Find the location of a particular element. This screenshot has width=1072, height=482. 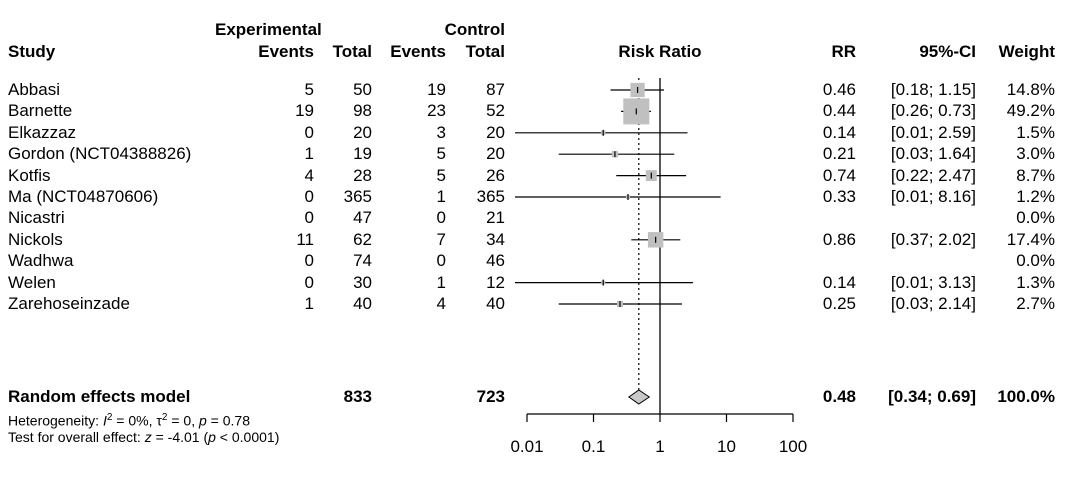

row-ci-value: [0.01; 3.13] is located at coordinates (933, 282).